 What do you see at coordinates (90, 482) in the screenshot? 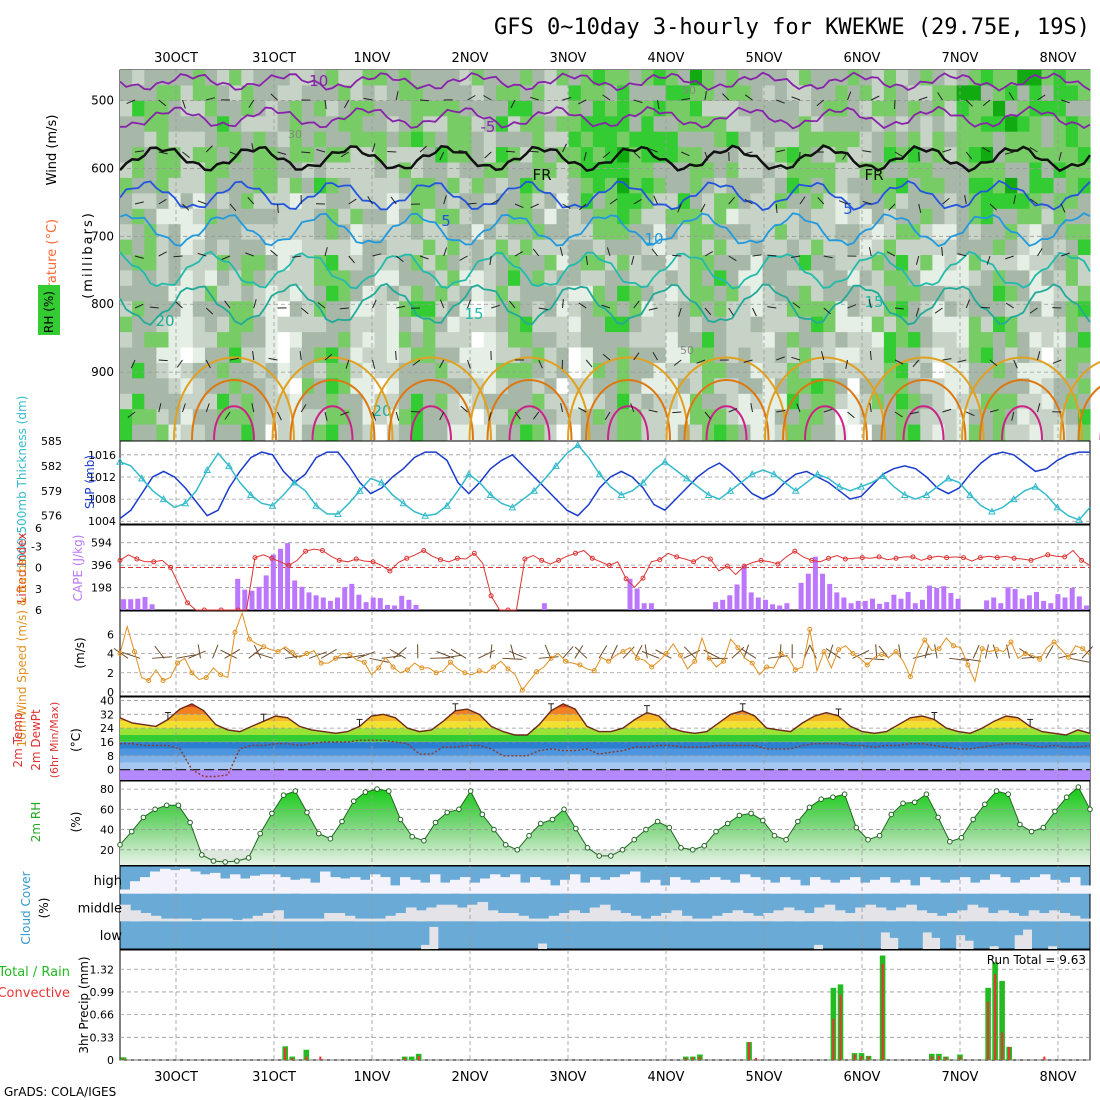
I see `label-slp: SLP (mb)` at bounding box center [90, 482].